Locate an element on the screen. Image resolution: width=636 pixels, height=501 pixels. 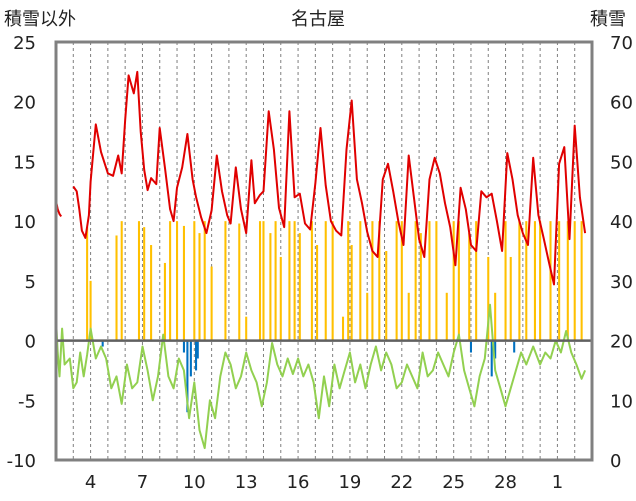
x-tick-label: 4 is located at coordinates (90, 482).